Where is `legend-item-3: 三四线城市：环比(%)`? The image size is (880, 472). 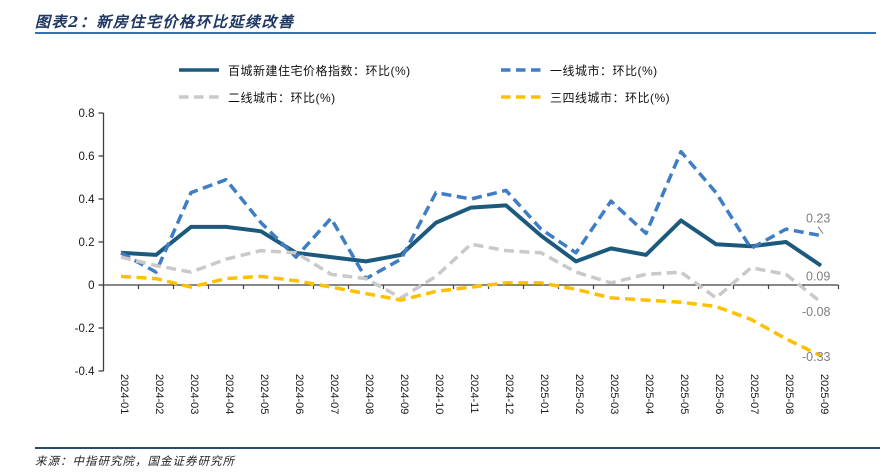 legend-item-3: 三四线城市：环比(%) is located at coordinates (585, 97).